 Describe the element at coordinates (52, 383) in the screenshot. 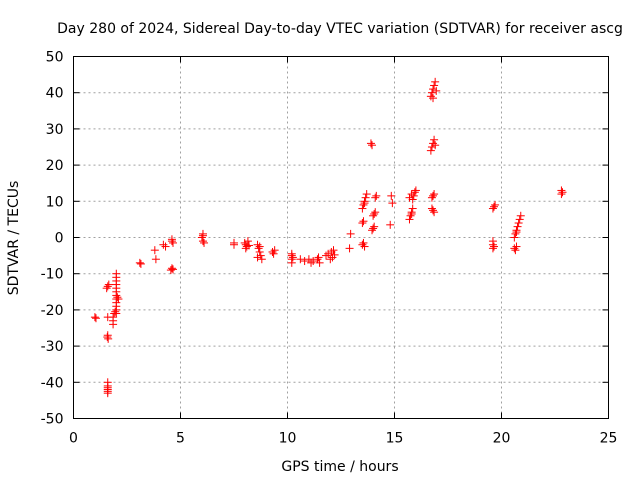

I see `y-tick-label: -40` at that location.